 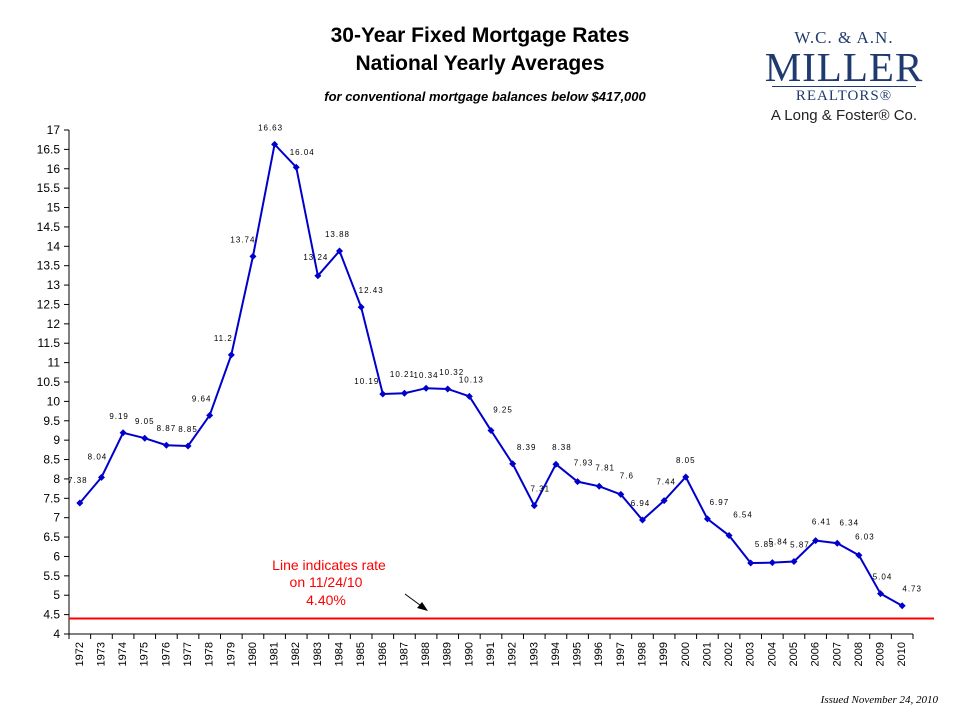 I want to click on x-tick-label: 1995, so click(x=578, y=654).